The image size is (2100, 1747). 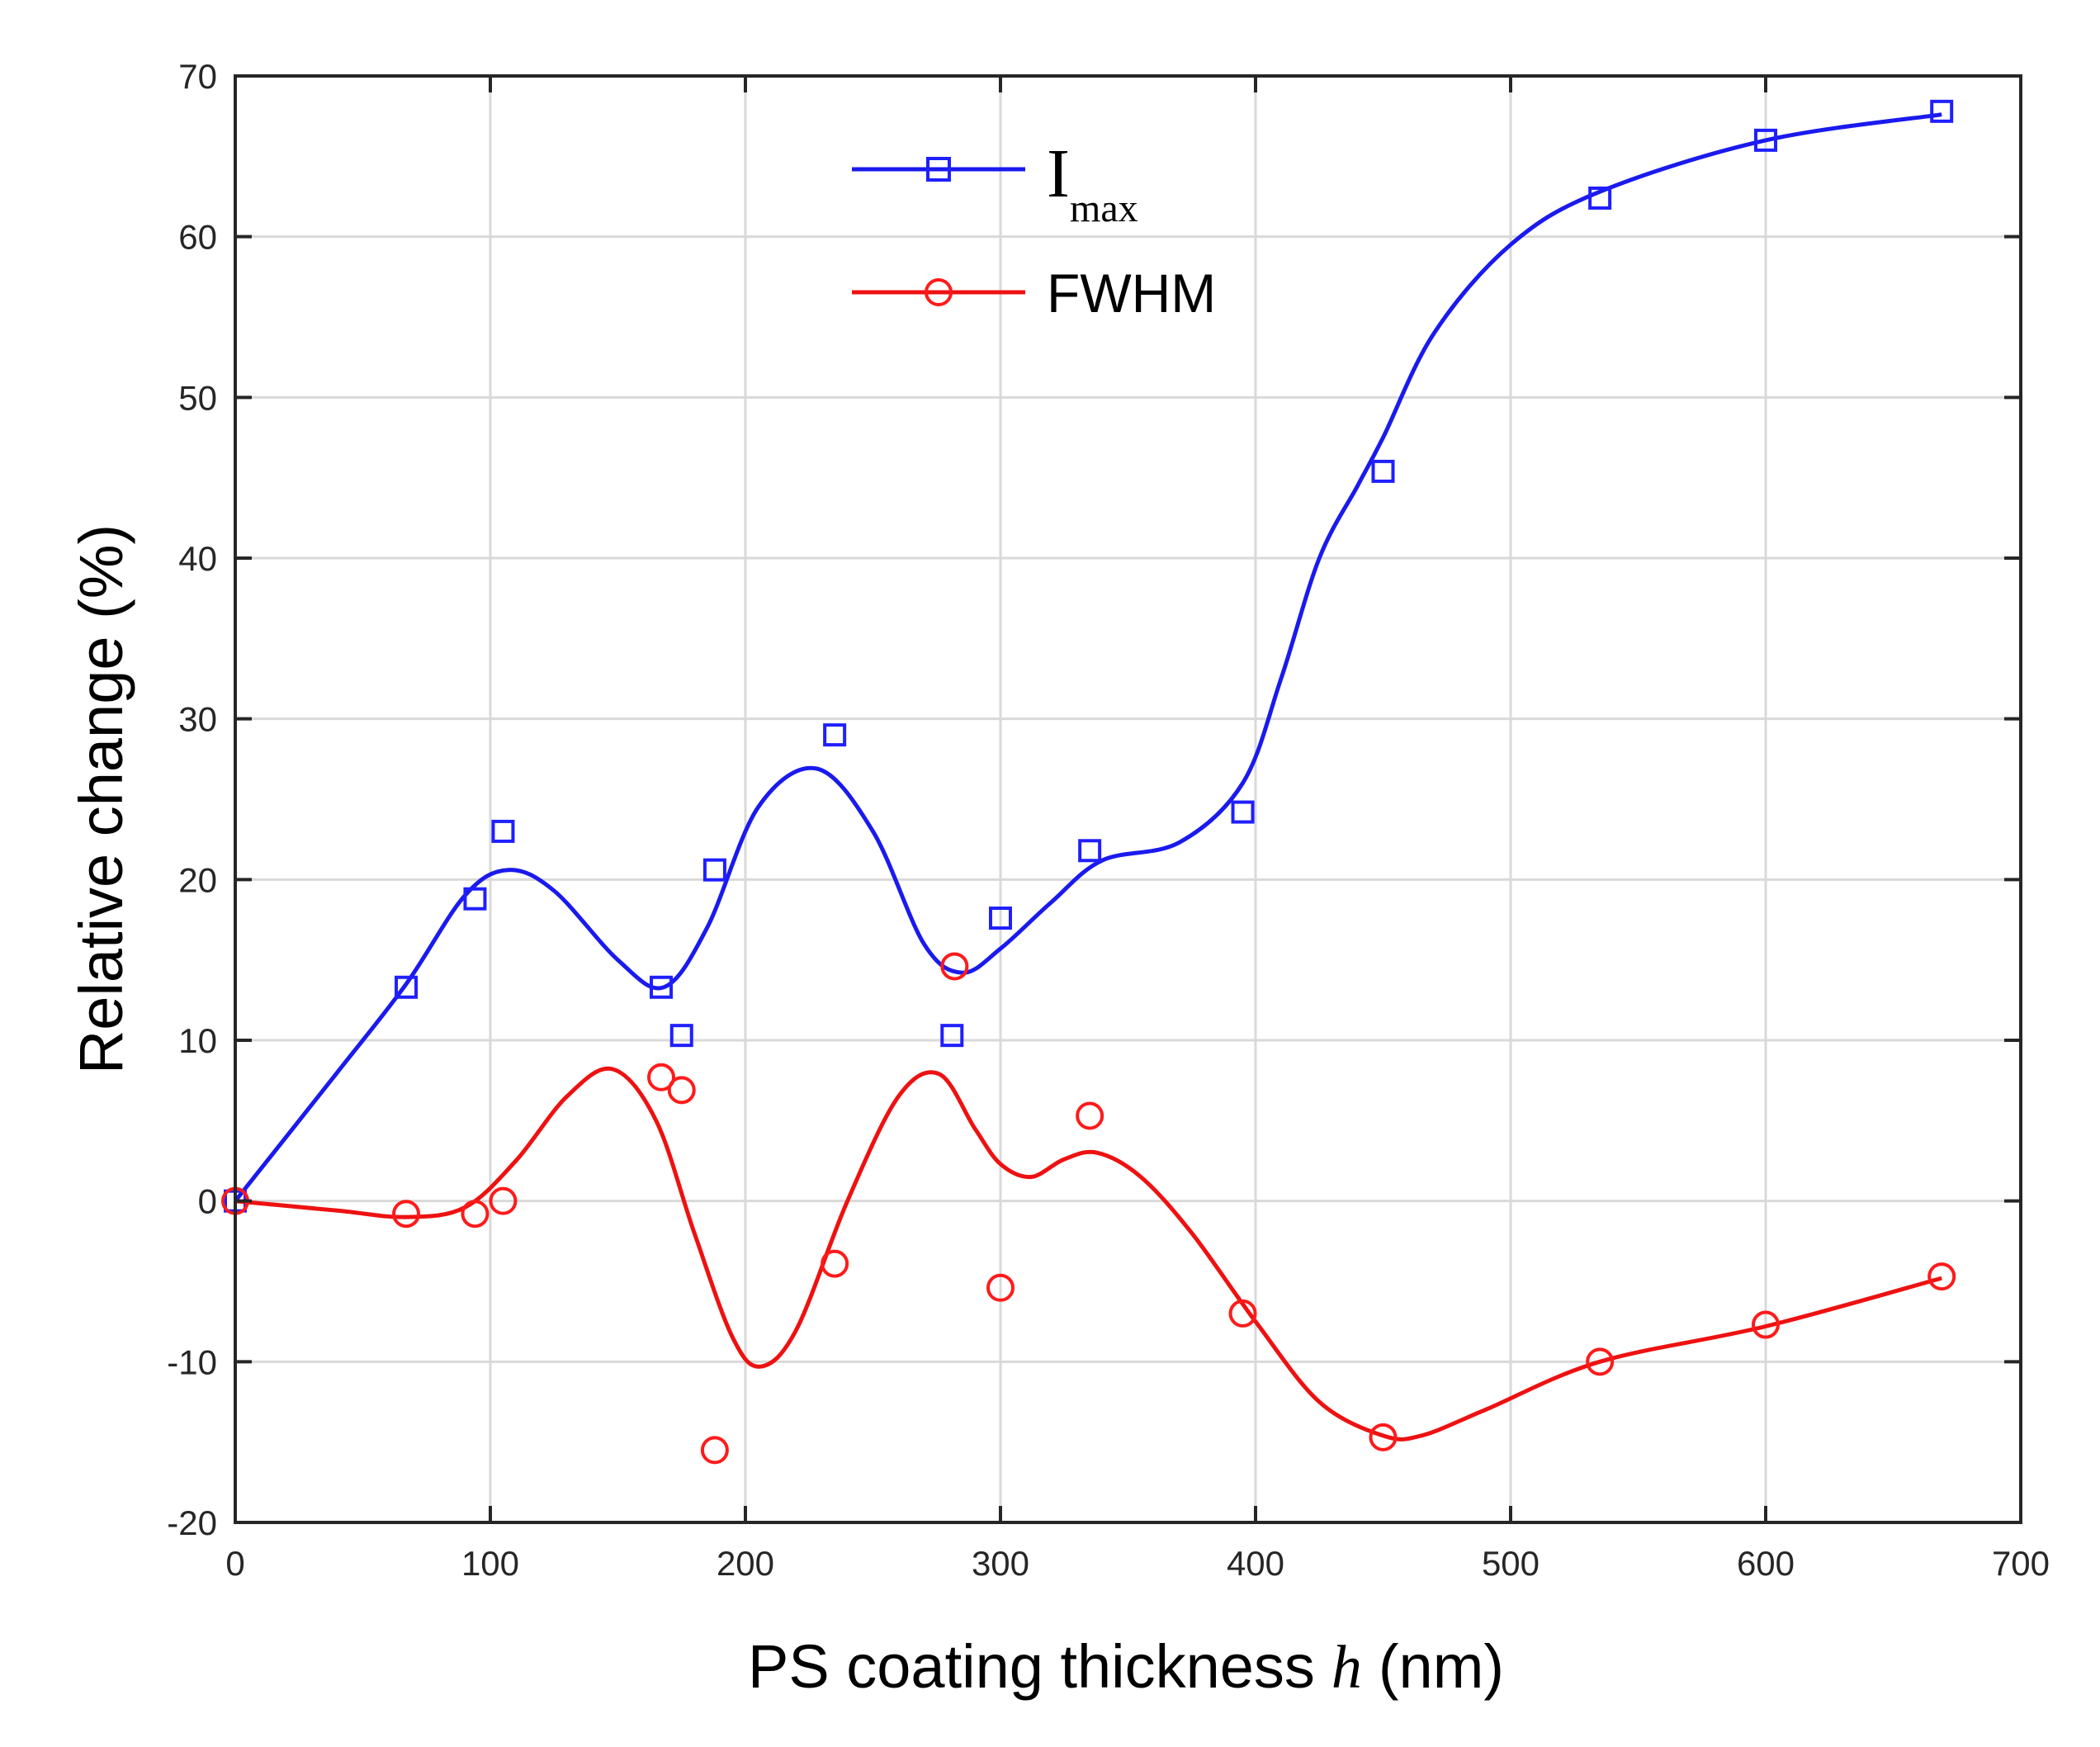 What do you see at coordinates (1255, 1563) in the screenshot?
I see `x-tick-label: 400` at bounding box center [1255, 1563].